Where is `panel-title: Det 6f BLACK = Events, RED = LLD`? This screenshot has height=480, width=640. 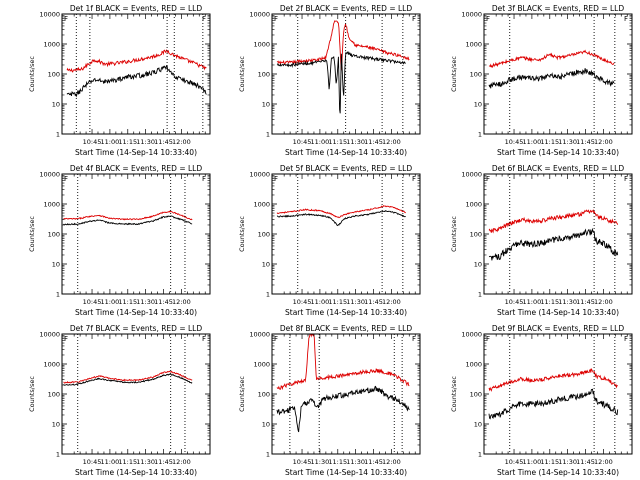 panel-title: Det 6f BLACK = Events, RED = LLD is located at coordinates (558, 168).